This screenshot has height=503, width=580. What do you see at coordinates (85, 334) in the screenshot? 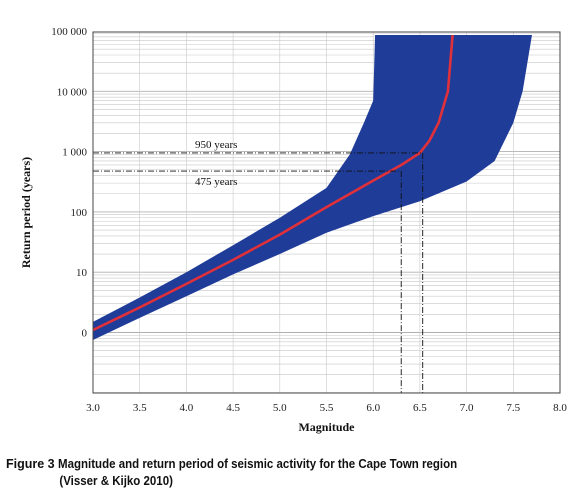
I see `y-tick-label: 0` at bounding box center [85, 334].